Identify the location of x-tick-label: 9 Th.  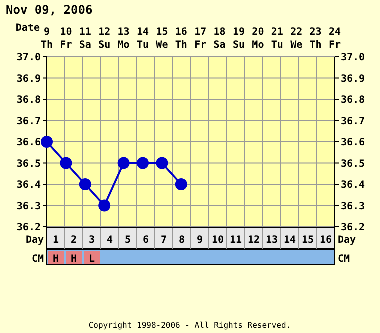
(47, 39).